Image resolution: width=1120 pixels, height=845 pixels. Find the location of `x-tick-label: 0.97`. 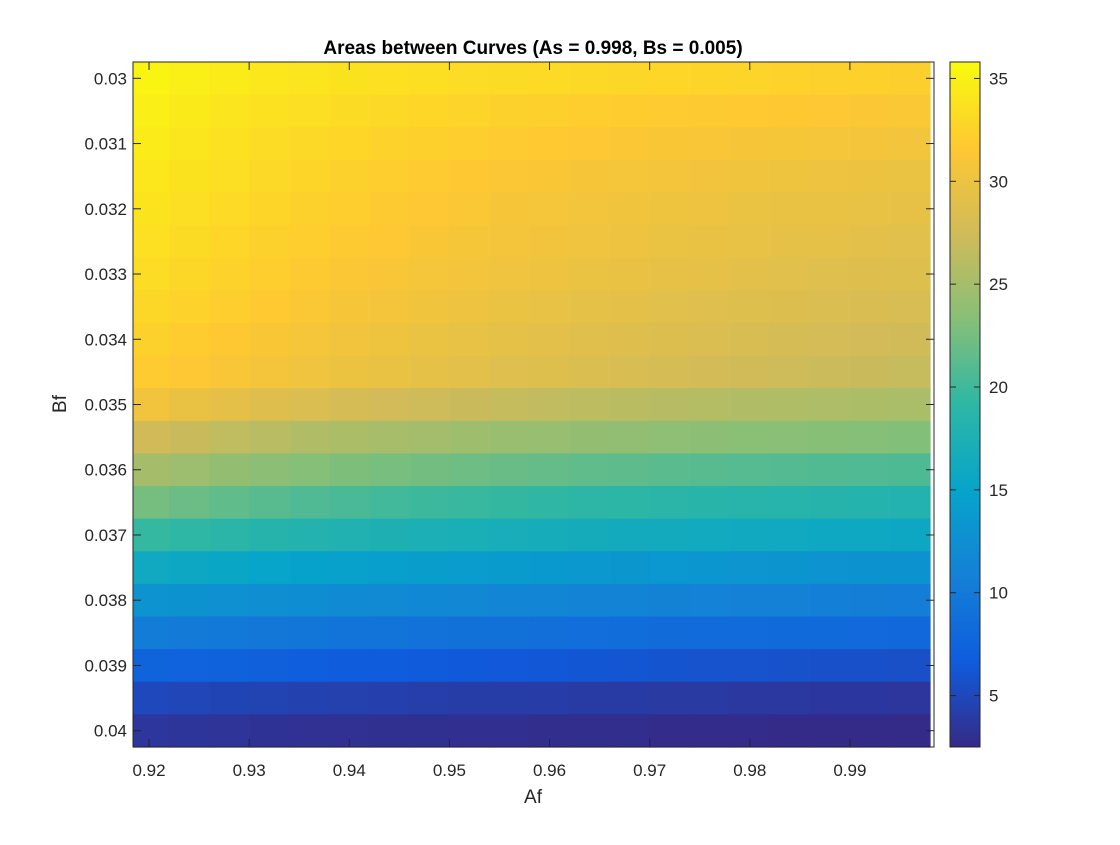

x-tick-label: 0.97 is located at coordinates (649, 770).